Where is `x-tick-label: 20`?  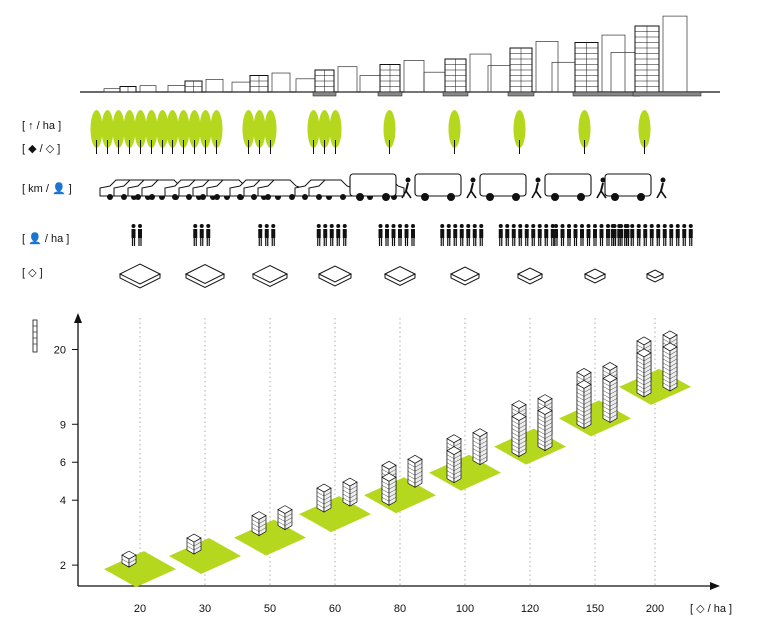 x-tick-label: 20 is located at coordinates (140, 609).